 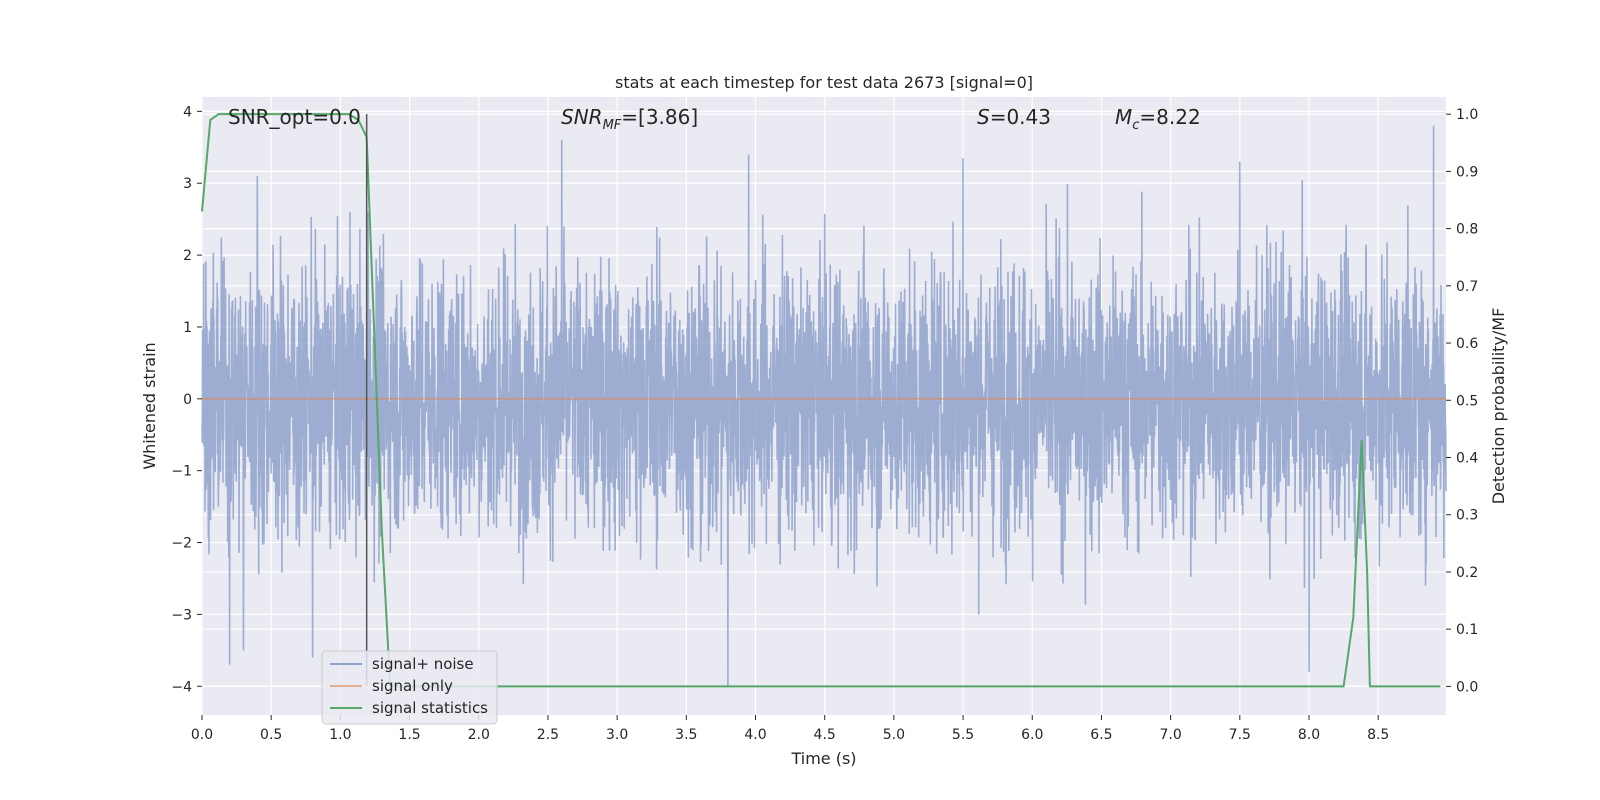 I want to click on s-annotation: S=0.43, so click(x=1014, y=117).